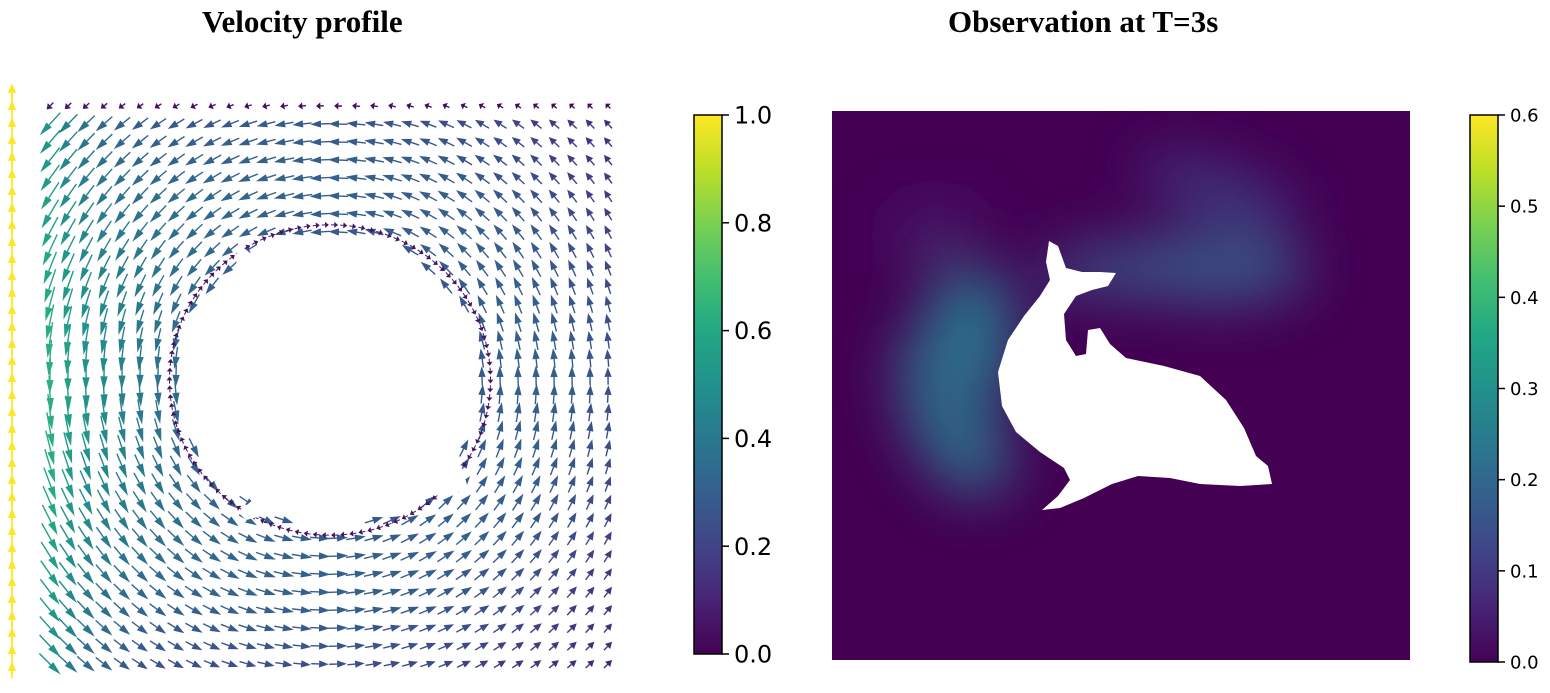 This screenshot has width=1550, height=693. I want to click on velocity-colorbar-ticks: 0.00.20.40.60.81.0, so click(747, 385).